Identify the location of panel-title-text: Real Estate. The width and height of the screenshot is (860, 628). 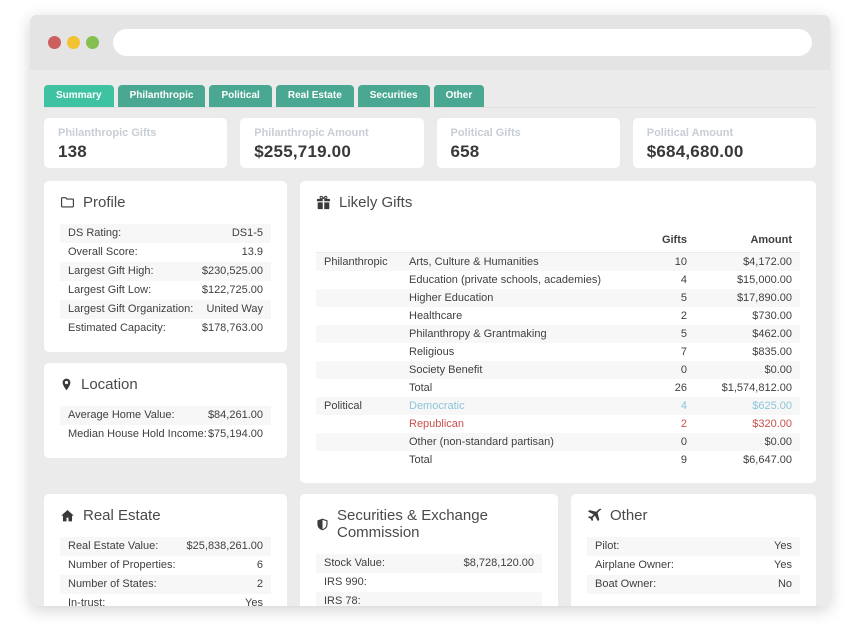
(122, 515).